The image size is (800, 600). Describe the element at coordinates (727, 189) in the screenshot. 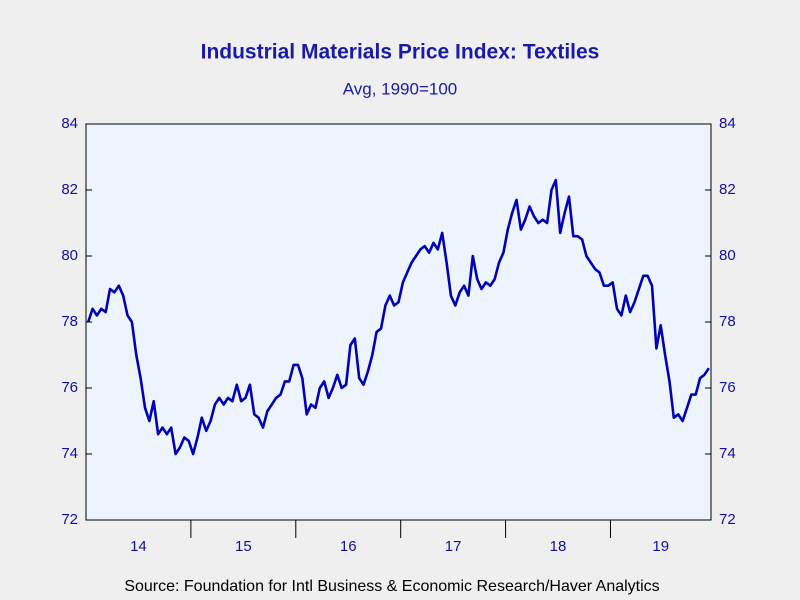

I see `y2-tick-label: 82` at that location.